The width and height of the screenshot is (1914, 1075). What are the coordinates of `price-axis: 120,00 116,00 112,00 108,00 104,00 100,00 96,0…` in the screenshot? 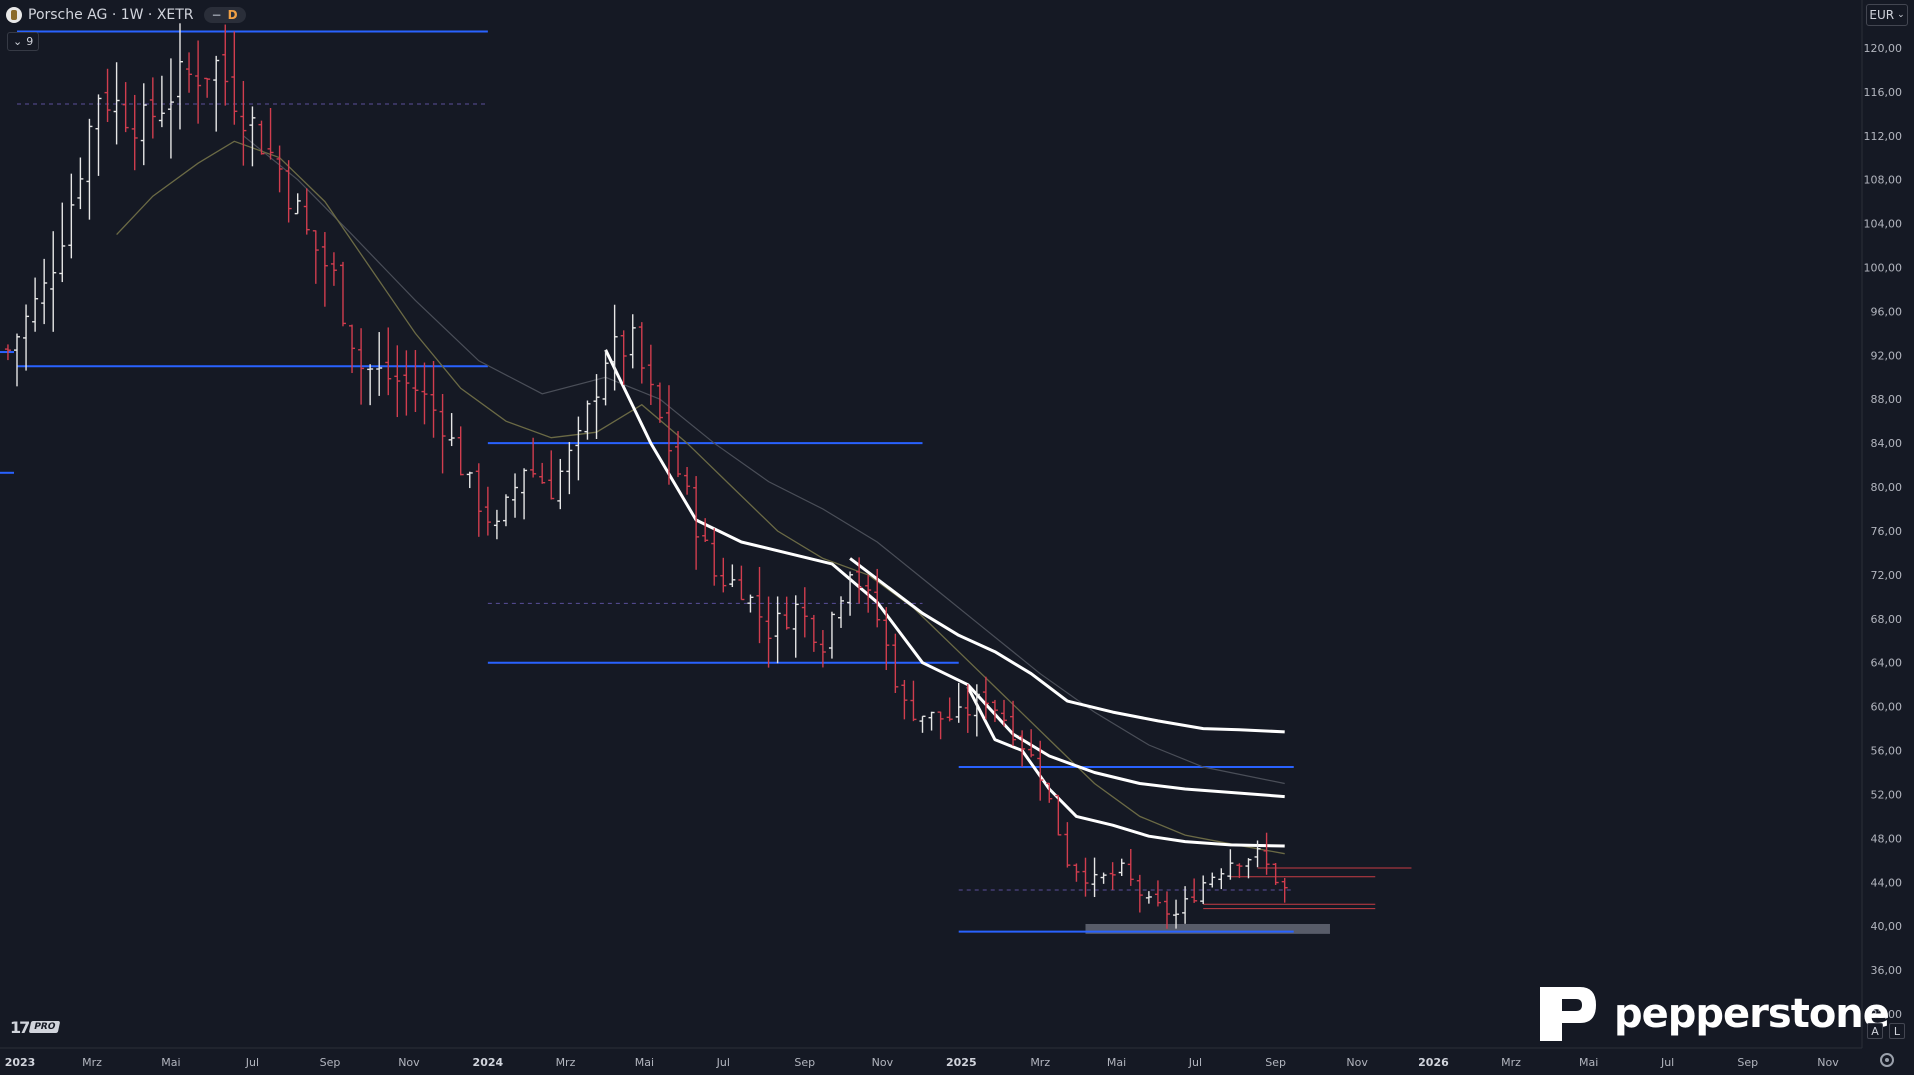 It's located at (1883, 531).